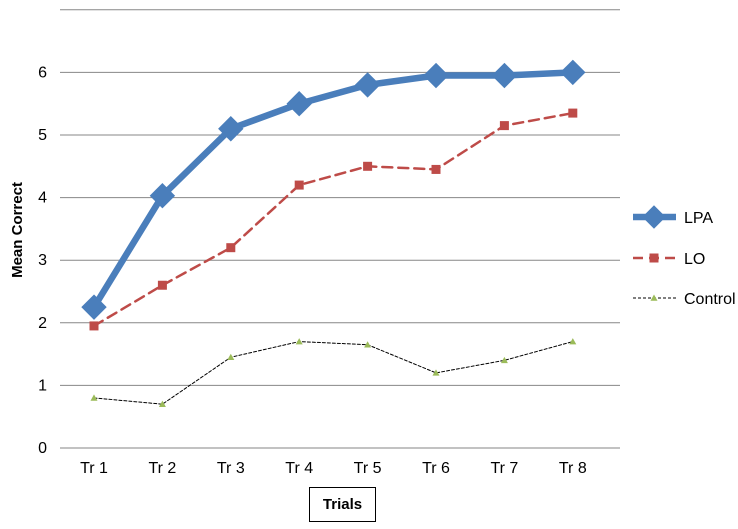 Image resolution: width=738 pixels, height=529 pixels. Describe the element at coordinates (162, 468) in the screenshot. I see `x-tick-label: Tr 2` at that location.